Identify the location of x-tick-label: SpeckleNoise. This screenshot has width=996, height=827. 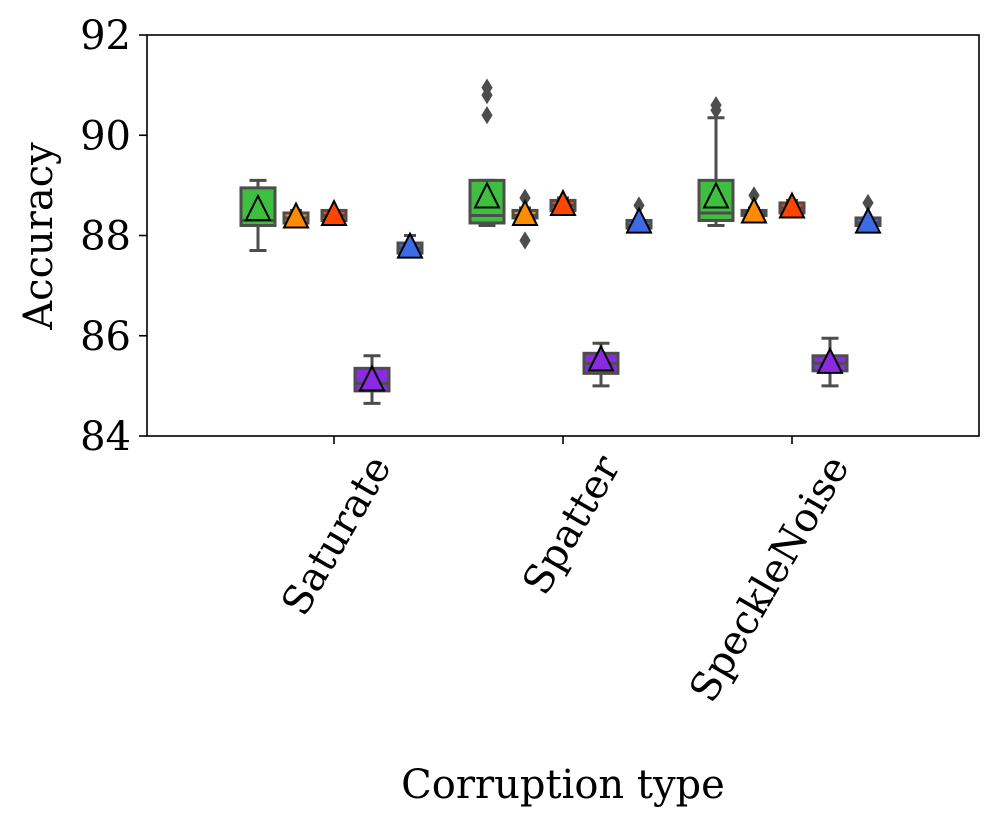
(770, 579).